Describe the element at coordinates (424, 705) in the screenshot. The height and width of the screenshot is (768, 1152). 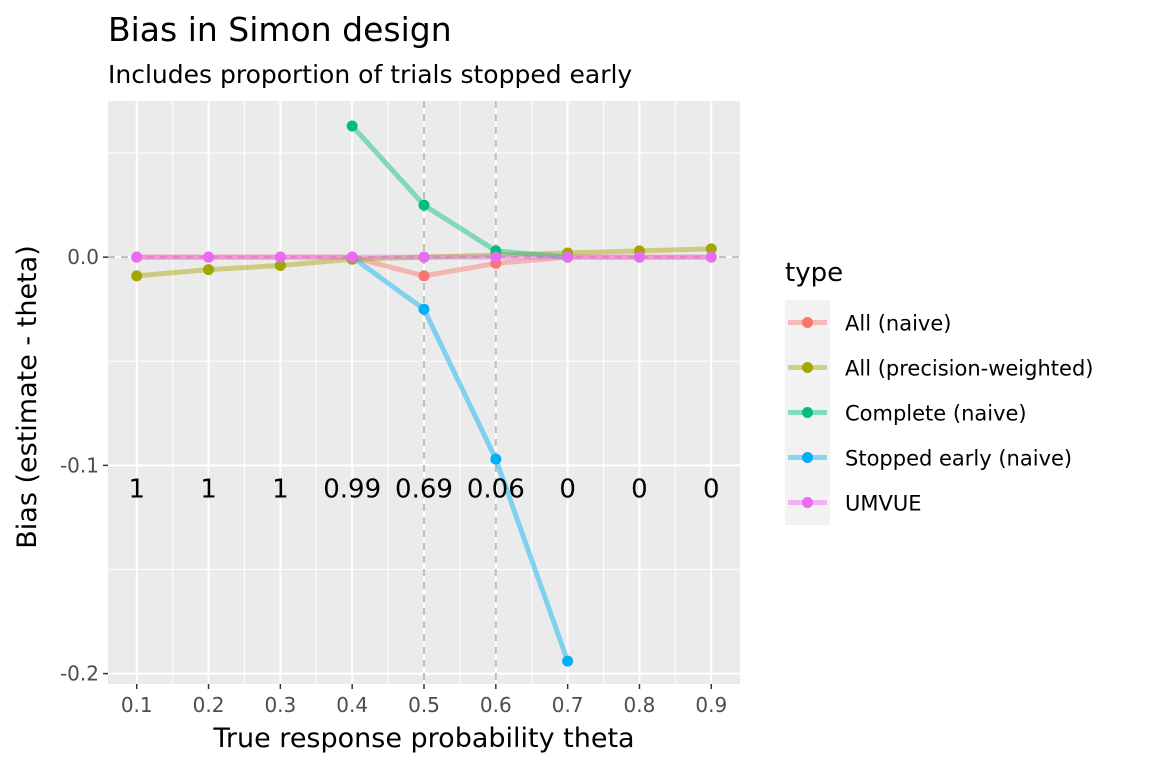
I see `x-tick-label: 0.5` at that location.